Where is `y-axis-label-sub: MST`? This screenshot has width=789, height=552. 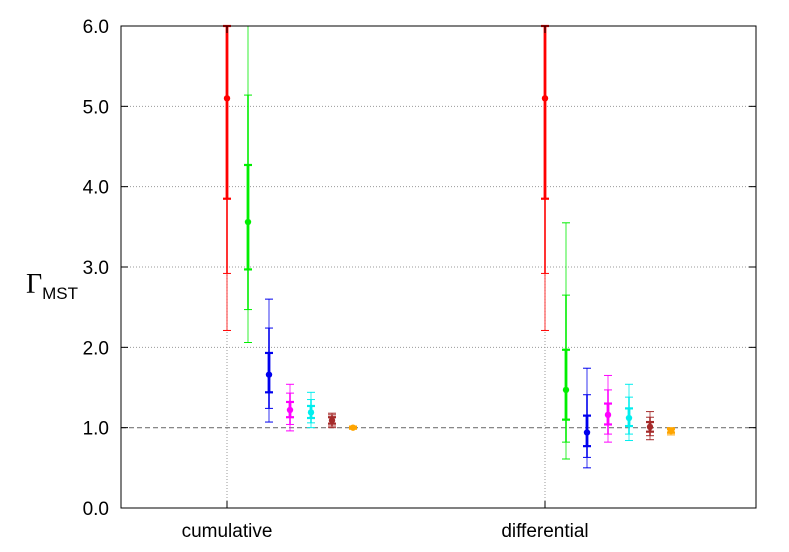
y-axis-label-sub: MST is located at coordinates (60, 293).